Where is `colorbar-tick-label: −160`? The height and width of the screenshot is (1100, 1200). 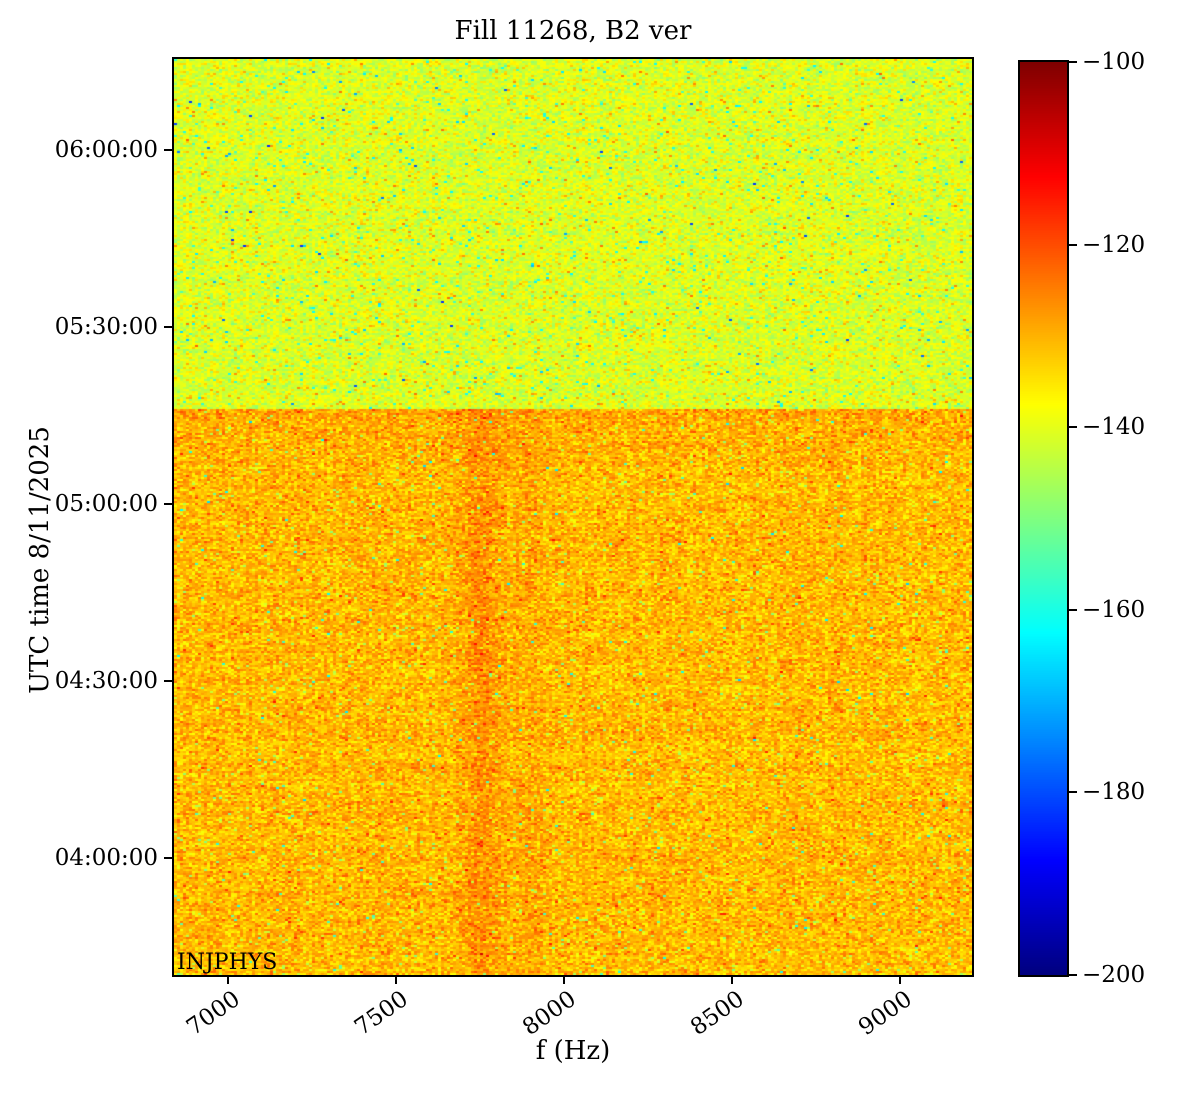
colorbar-tick-label: −160 is located at coordinates (1114, 609).